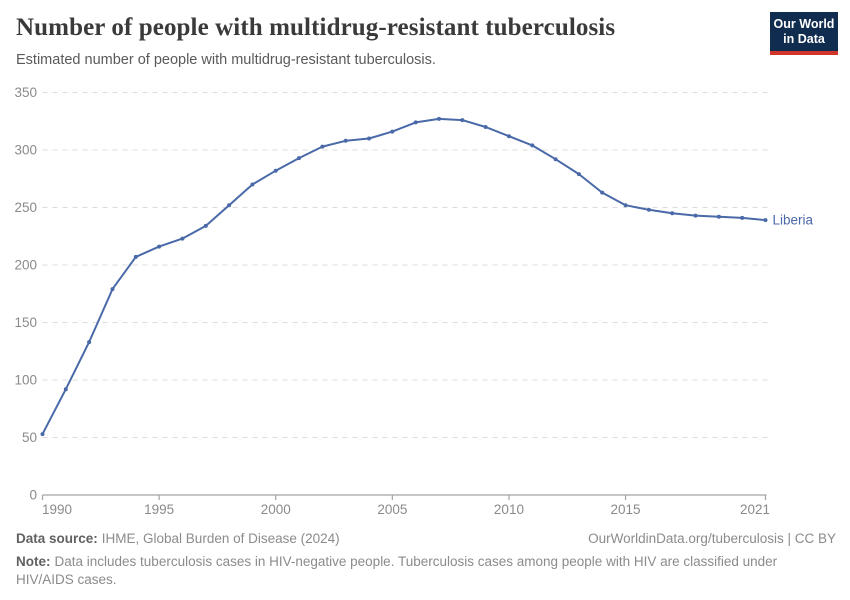 The width and height of the screenshot is (850, 600). What do you see at coordinates (276, 509) in the screenshot?
I see `x-tick-label: 2000` at bounding box center [276, 509].